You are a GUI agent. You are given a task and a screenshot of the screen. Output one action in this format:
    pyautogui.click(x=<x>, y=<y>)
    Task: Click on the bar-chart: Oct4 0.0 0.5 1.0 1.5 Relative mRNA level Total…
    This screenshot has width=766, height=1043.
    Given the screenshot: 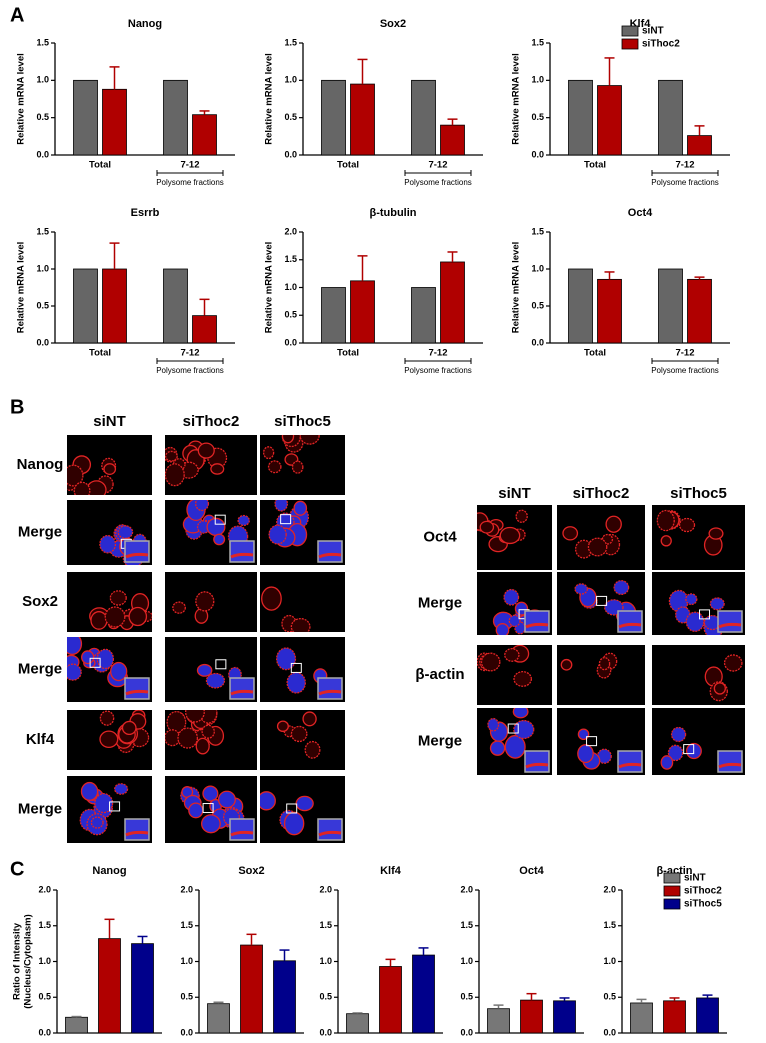 What is the action you would take?
    pyautogui.click(x=620, y=291)
    